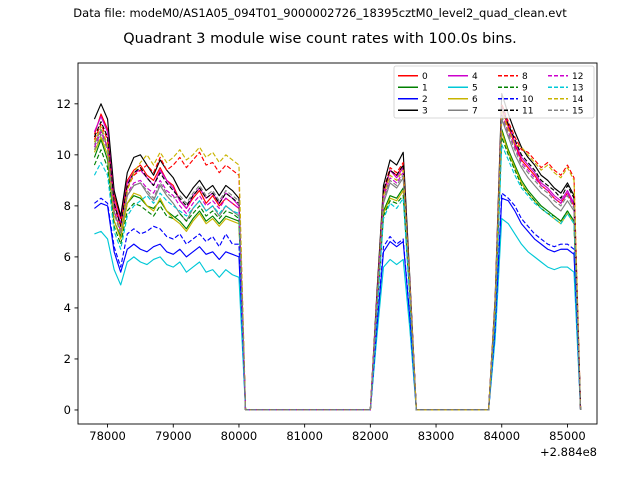  I want to click on x-tick-label: 83000, so click(436, 436).